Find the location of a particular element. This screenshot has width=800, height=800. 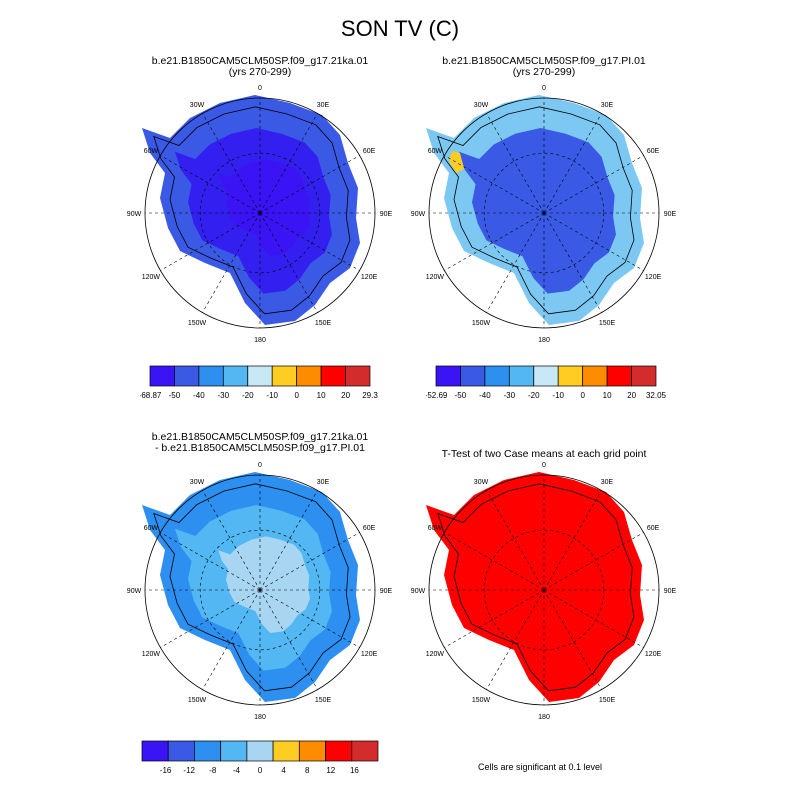

polar-map-case2: 0 30E 60E 90E 120E 150E 180 150W 120W 90W 60W 30W is located at coordinates (544, 214).